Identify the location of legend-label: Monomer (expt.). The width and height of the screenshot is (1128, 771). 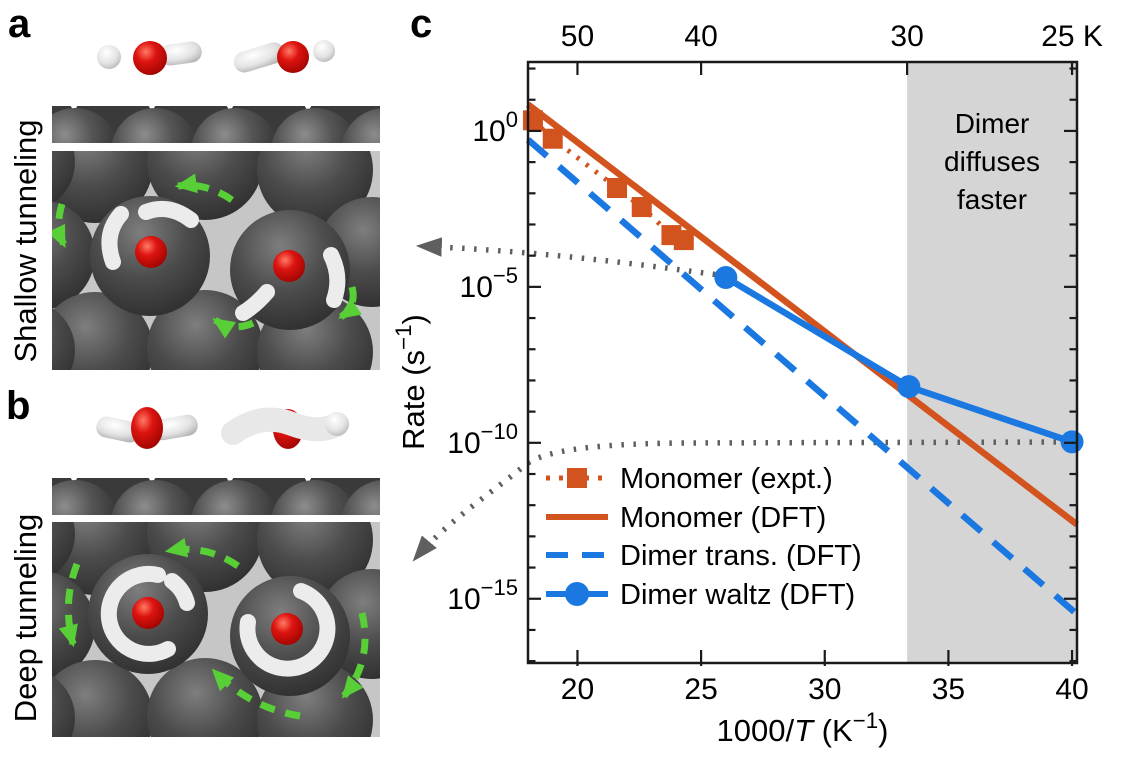
(726, 479).